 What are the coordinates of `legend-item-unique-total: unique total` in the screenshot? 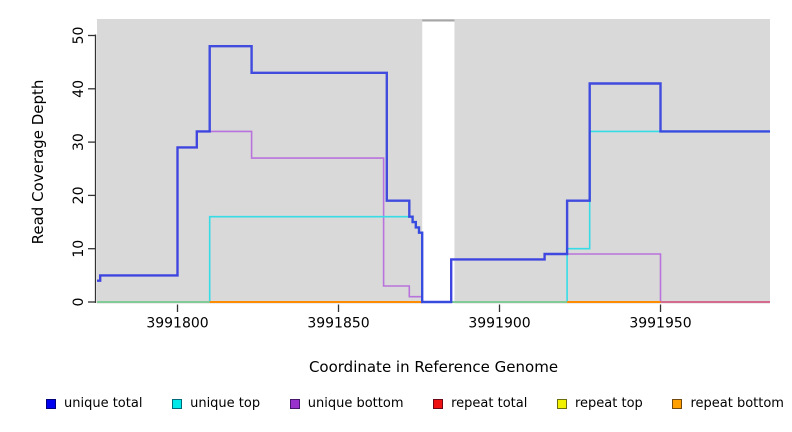 It's located at (94, 403).